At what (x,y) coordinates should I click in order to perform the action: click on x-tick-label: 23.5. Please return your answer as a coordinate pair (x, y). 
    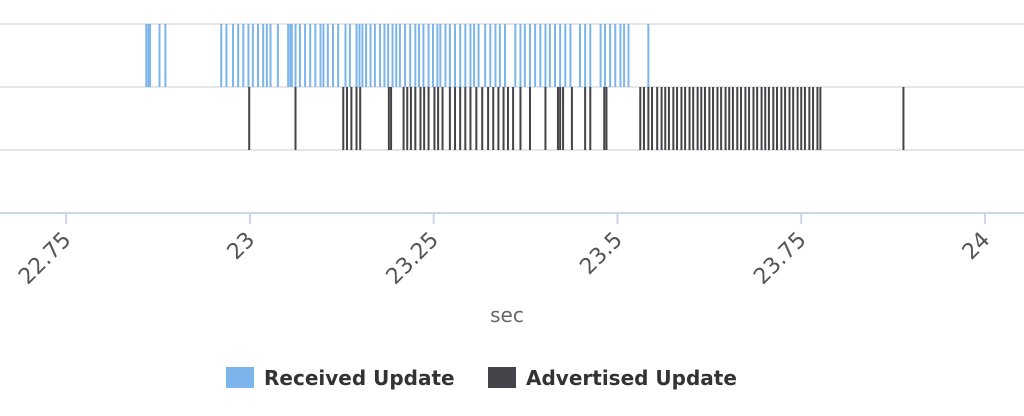
    Looking at the image, I should click on (601, 254).